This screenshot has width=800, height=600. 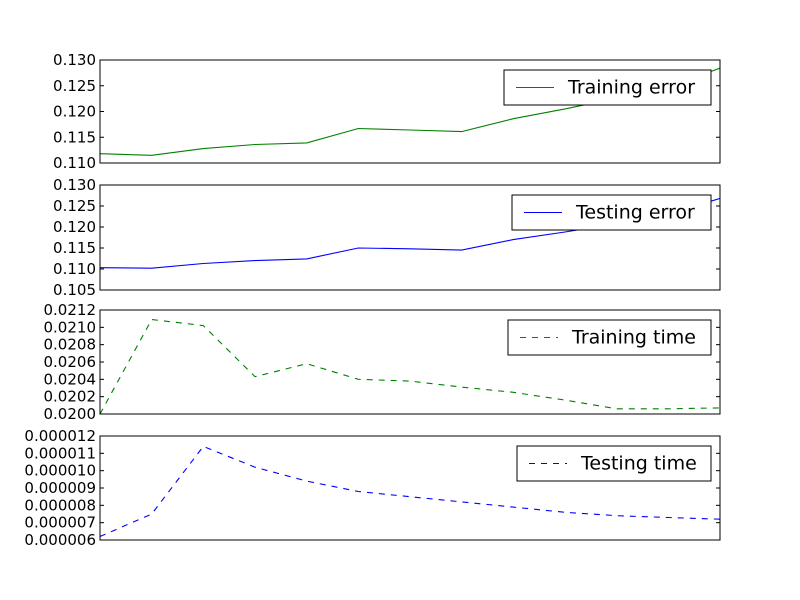 I want to click on y-tick-label: 0.000011, so click(x=60, y=453).